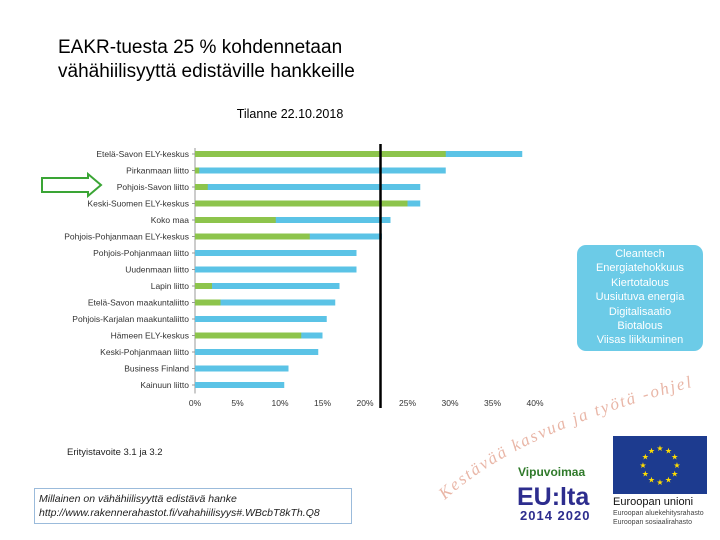  I want to click on vipuvoimaa-logo-title: Vipuvoimaa, so click(552, 472).